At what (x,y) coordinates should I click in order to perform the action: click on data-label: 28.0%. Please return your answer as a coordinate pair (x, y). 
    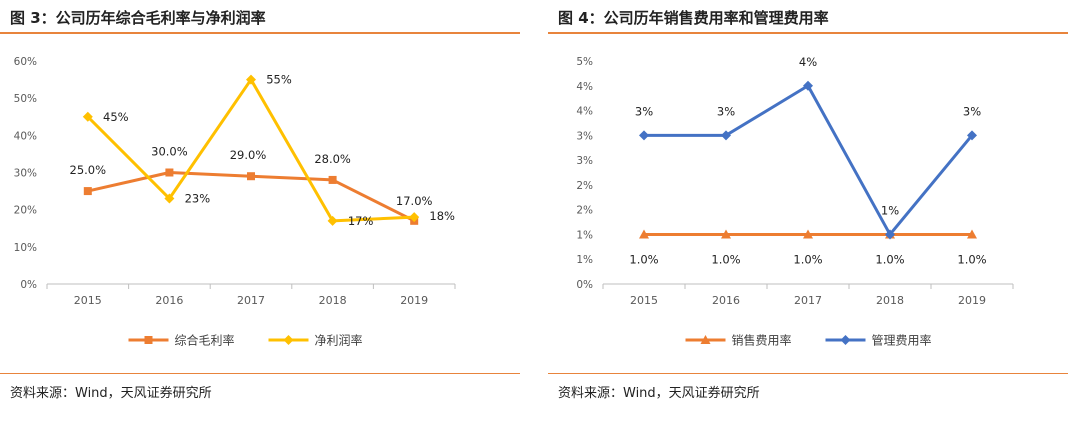
    Looking at the image, I should click on (332, 159).